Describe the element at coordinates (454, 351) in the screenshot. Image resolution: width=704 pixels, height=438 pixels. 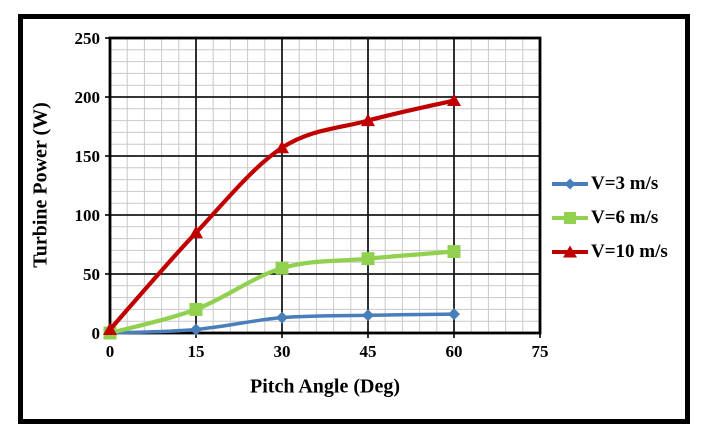
I see `x-tick-label: 60` at that location.